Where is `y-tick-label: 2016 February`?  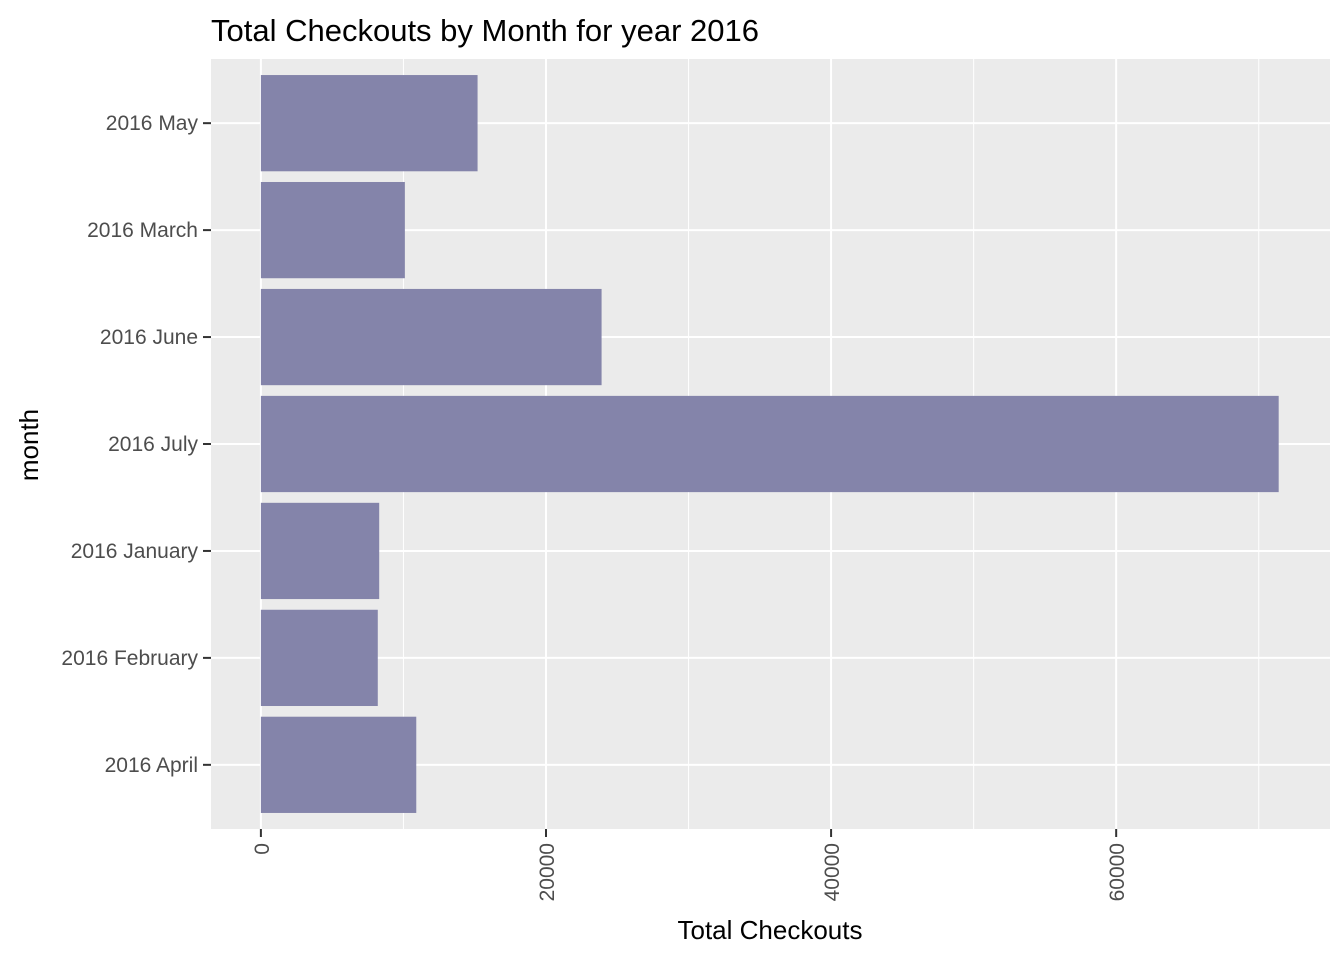
y-tick-label: 2016 February is located at coordinates (129, 658).